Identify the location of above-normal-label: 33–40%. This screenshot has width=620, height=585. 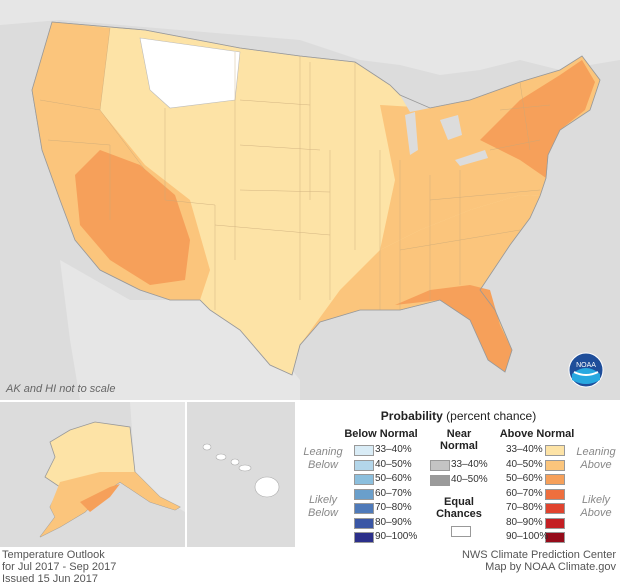
(524, 449).